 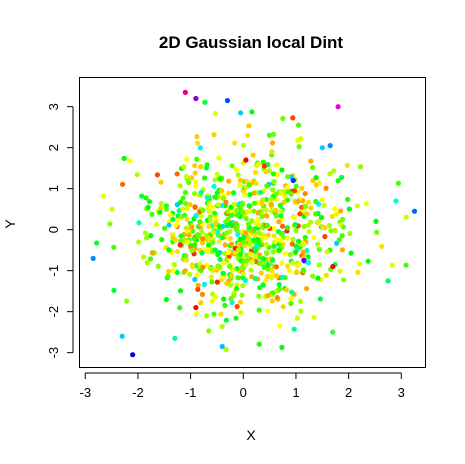 I want to click on y-tick-label: -2, so click(x=53, y=312).